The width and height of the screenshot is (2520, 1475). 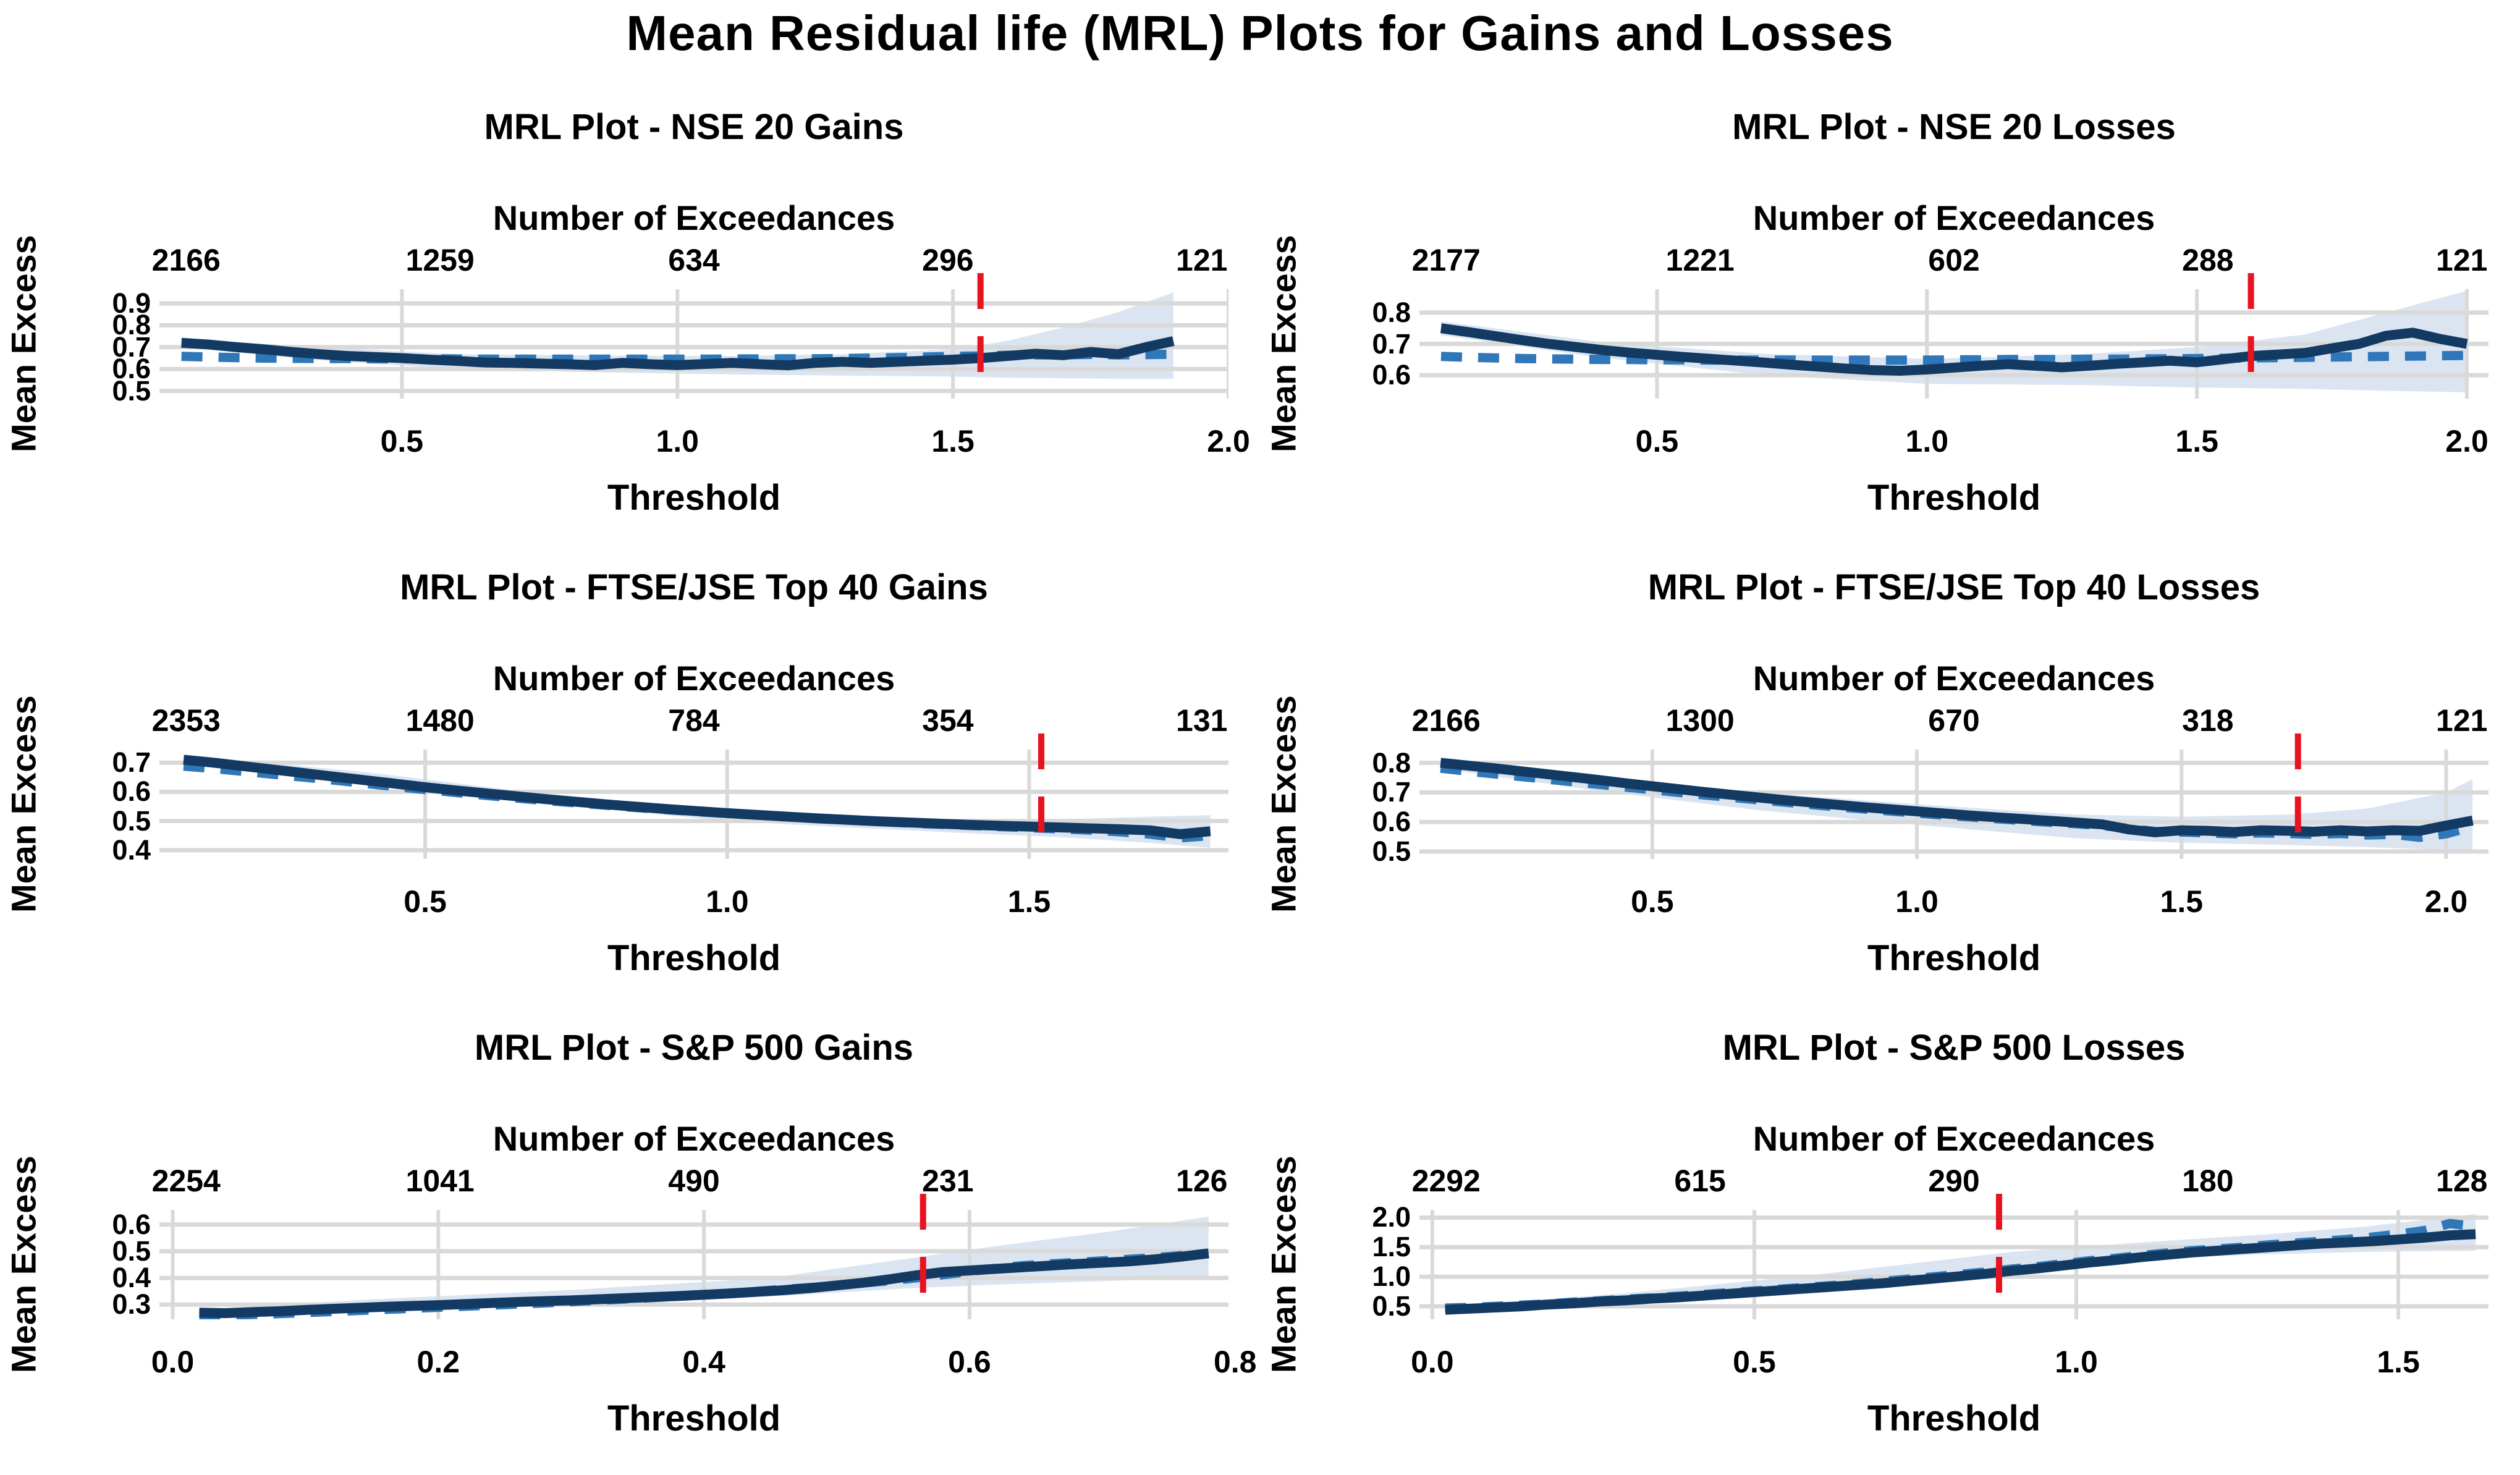 What do you see at coordinates (948, 1181) in the screenshot?
I see `top-axis-tick-label: 231` at bounding box center [948, 1181].